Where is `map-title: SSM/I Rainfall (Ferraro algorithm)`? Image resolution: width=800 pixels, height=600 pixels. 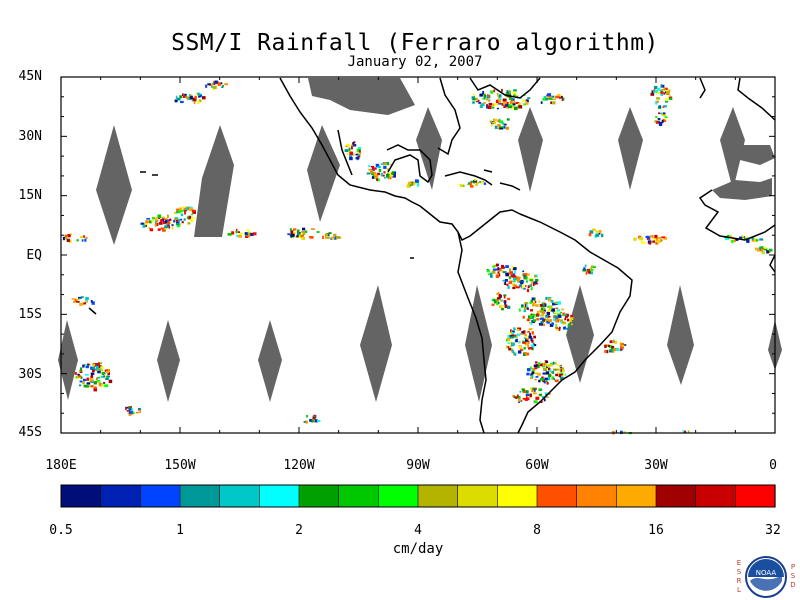 map-title: SSM/I Rainfall (Ferraro algorithm) is located at coordinates (415, 43).